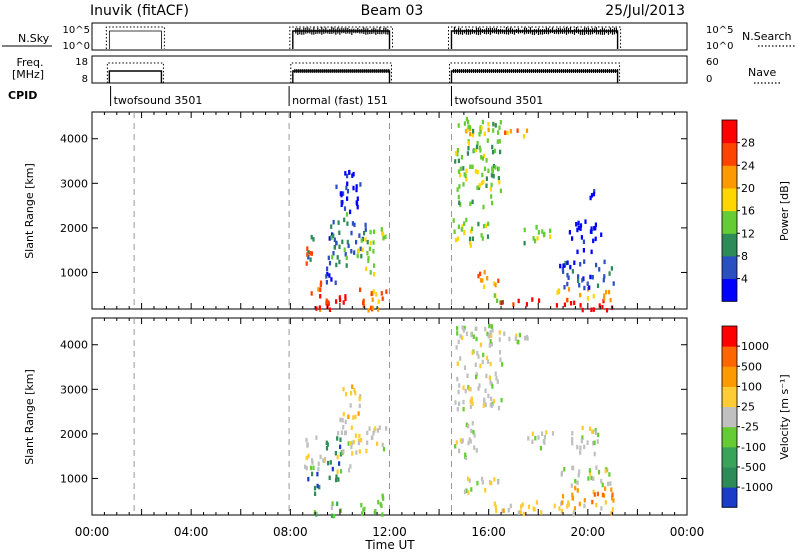 The image size is (800, 554). I want to click on colorbar-swatch, so click(729, 222).